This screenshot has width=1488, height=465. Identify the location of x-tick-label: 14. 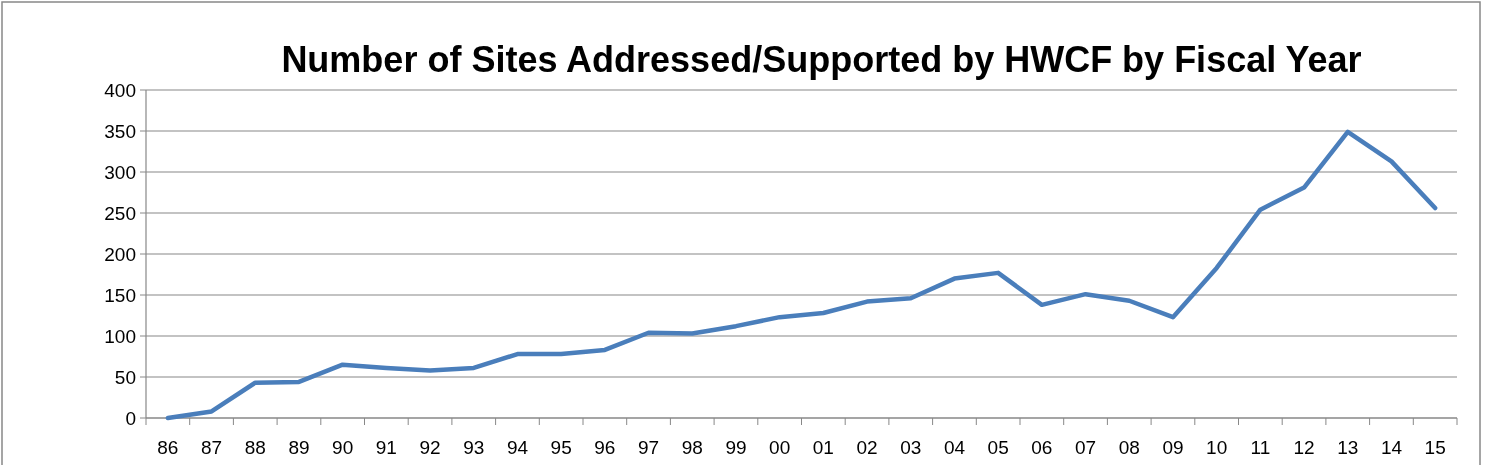
(1391, 447).